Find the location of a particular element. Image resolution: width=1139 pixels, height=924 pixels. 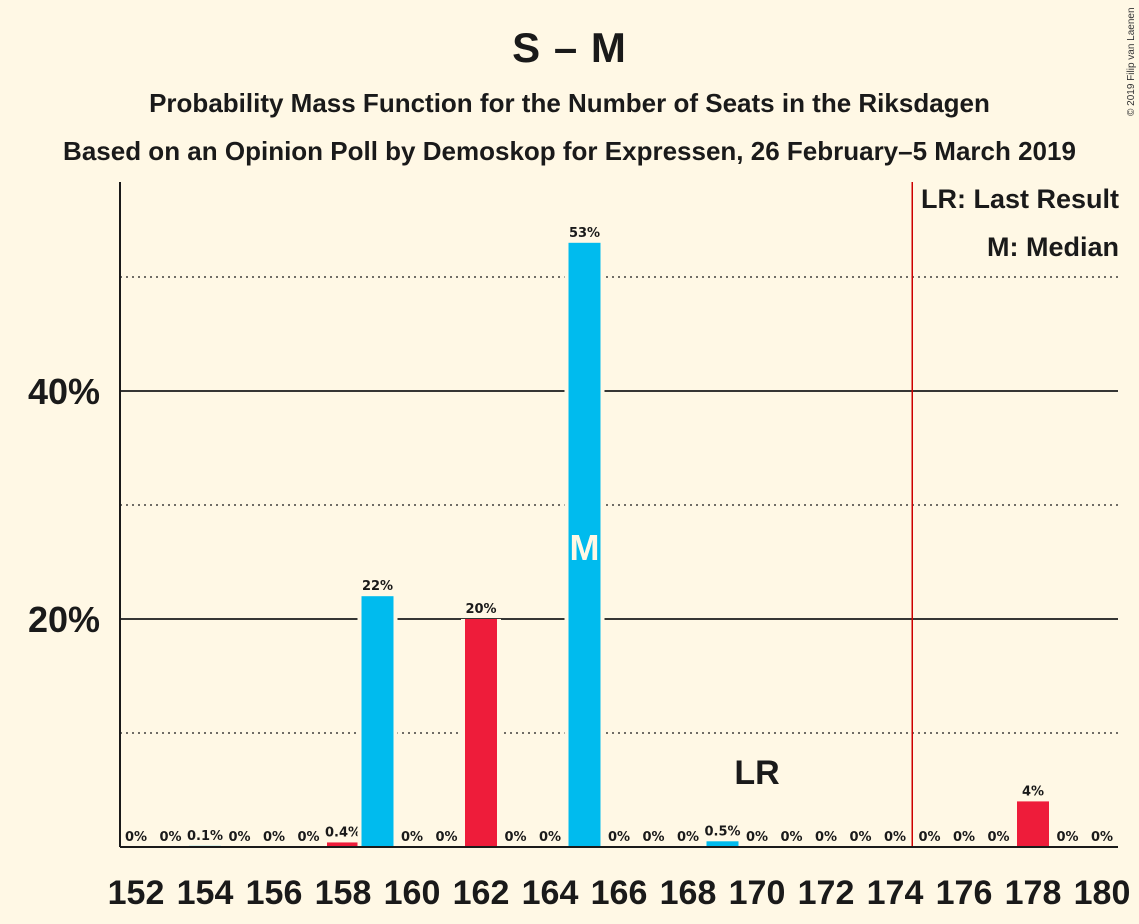

x-tick-label: 162 is located at coordinates (481, 893).